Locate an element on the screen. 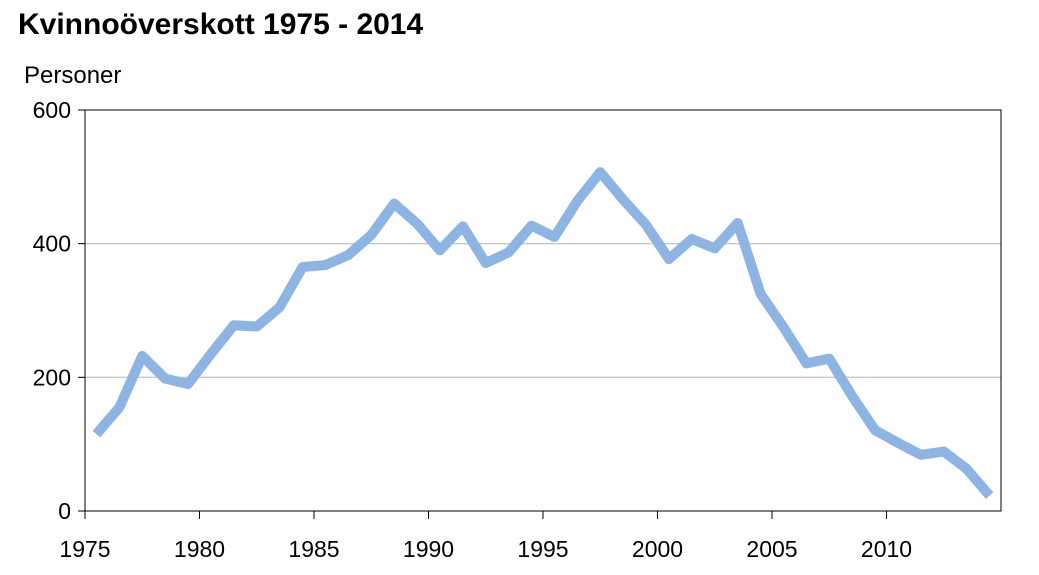  x-tick-label: 2010 is located at coordinates (886, 549).